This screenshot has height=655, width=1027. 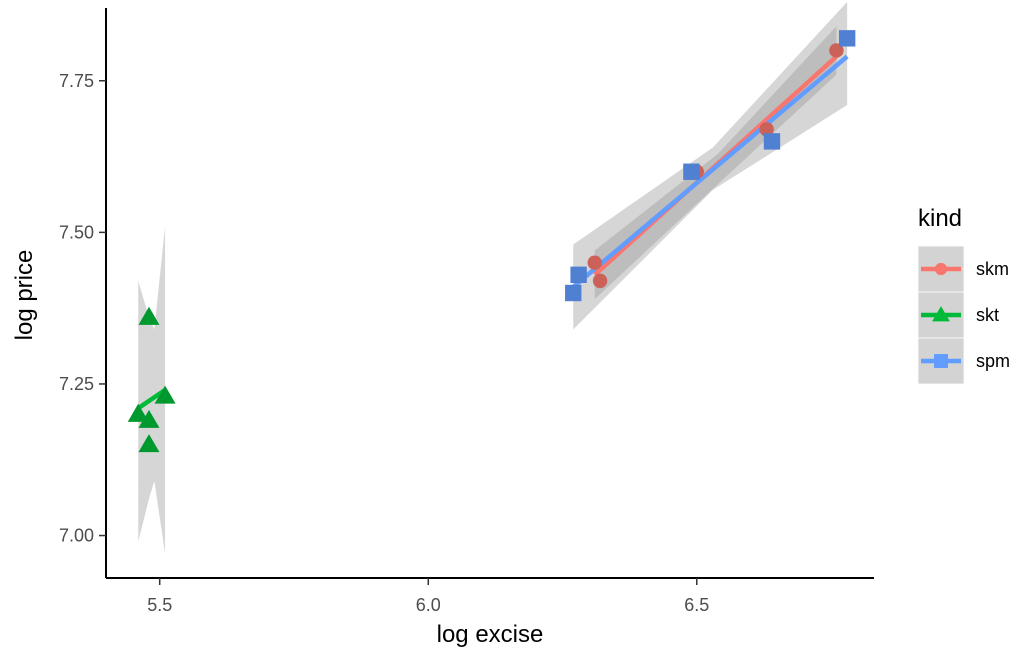 What do you see at coordinates (151, 399) in the screenshot?
I see `fit-line-skt` at bounding box center [151, 399].